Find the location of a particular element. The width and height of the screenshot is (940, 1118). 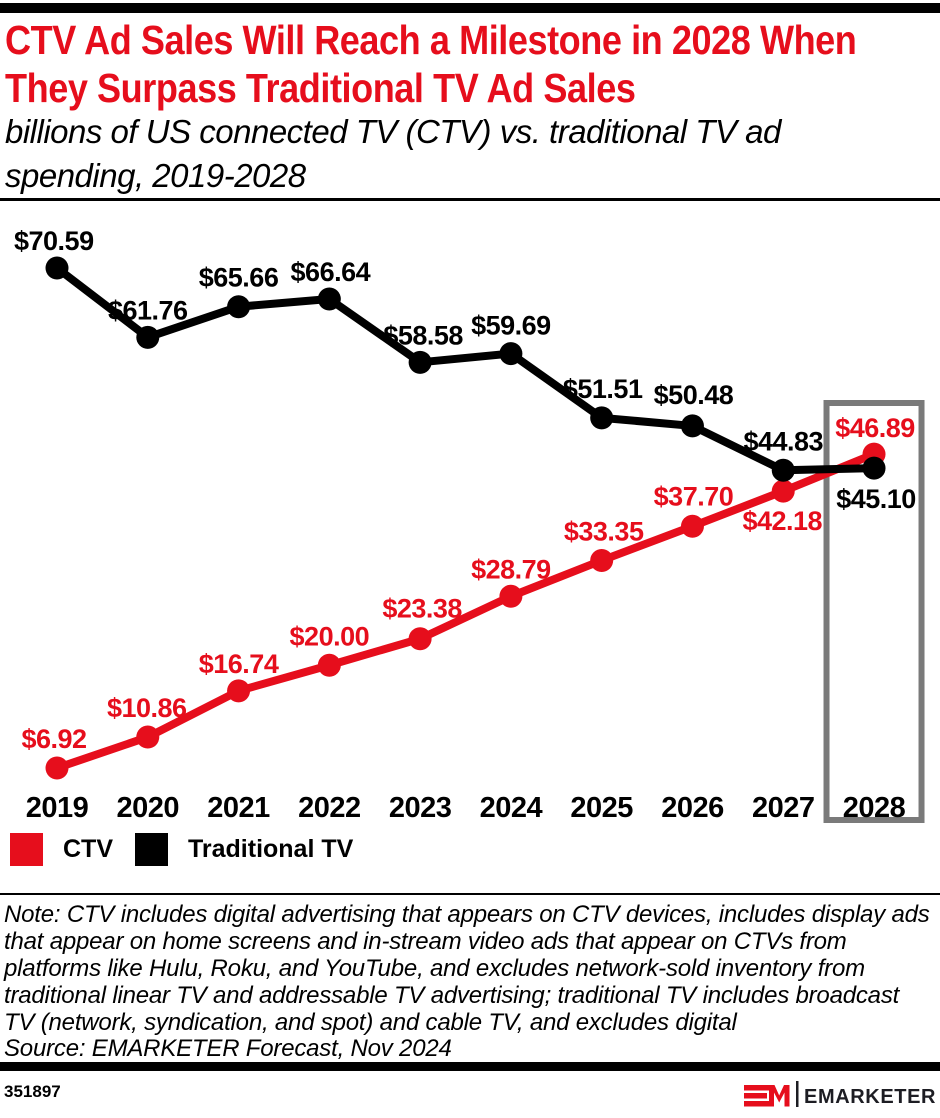

data-label-traditional-tv-2024: $59.69 is located at coordinates (511, 326).